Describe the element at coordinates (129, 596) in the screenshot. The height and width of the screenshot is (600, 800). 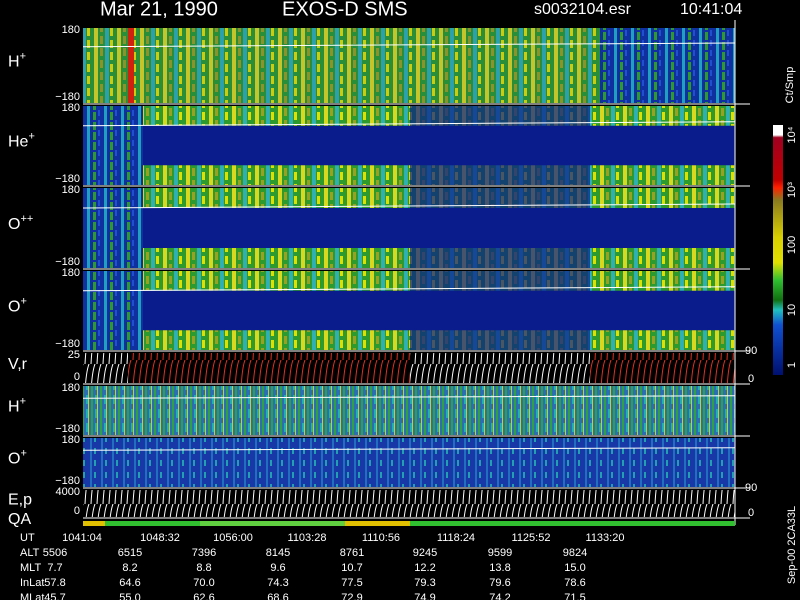
I see `row-value: 55.0` at that location.